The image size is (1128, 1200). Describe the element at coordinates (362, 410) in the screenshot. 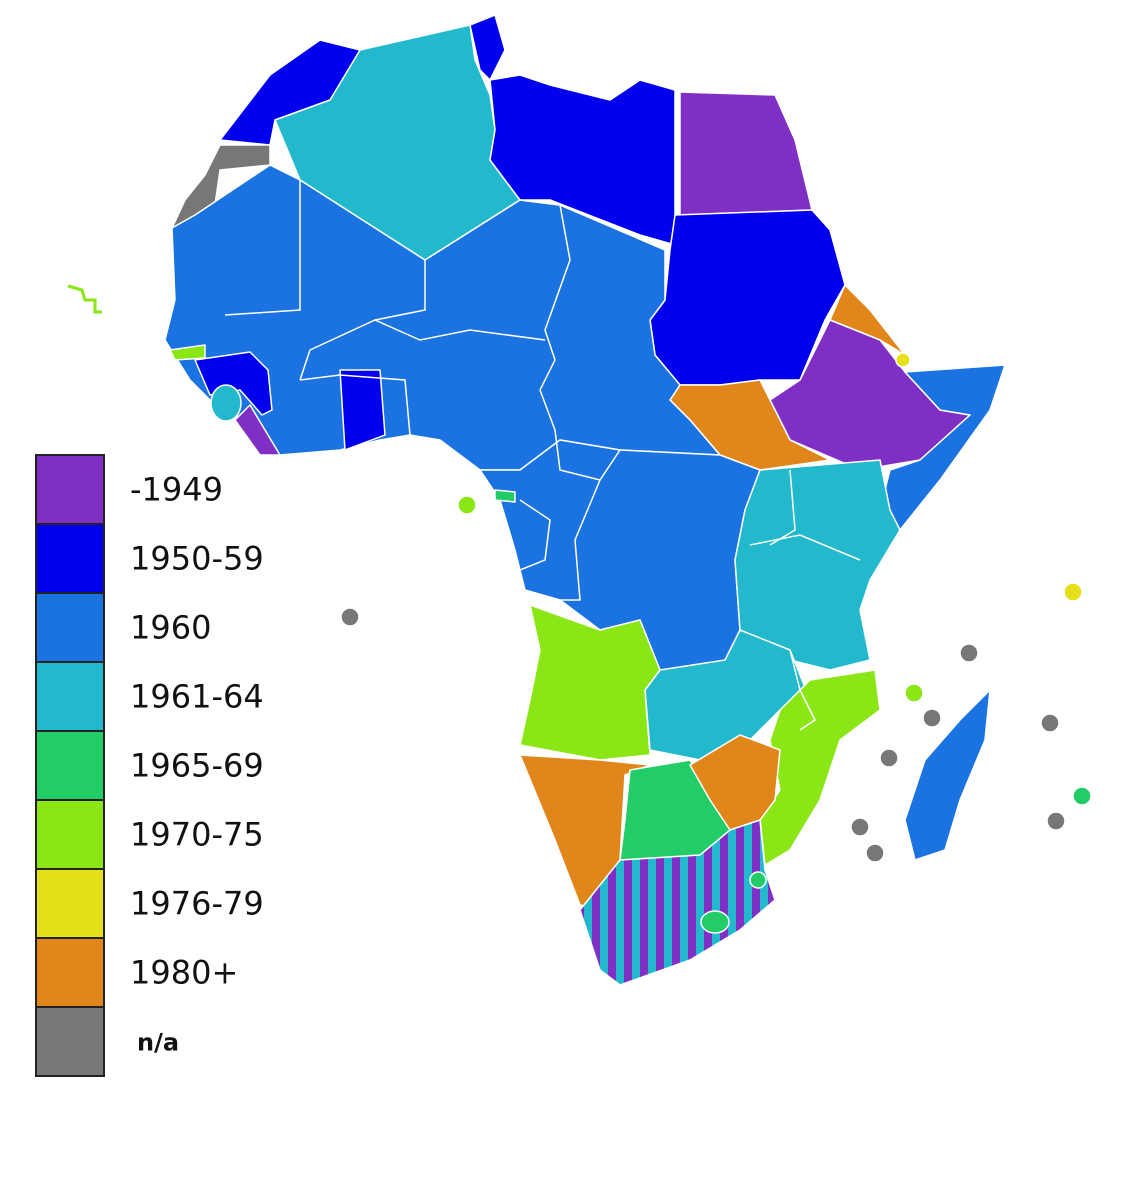

I see `ghana` at that location.